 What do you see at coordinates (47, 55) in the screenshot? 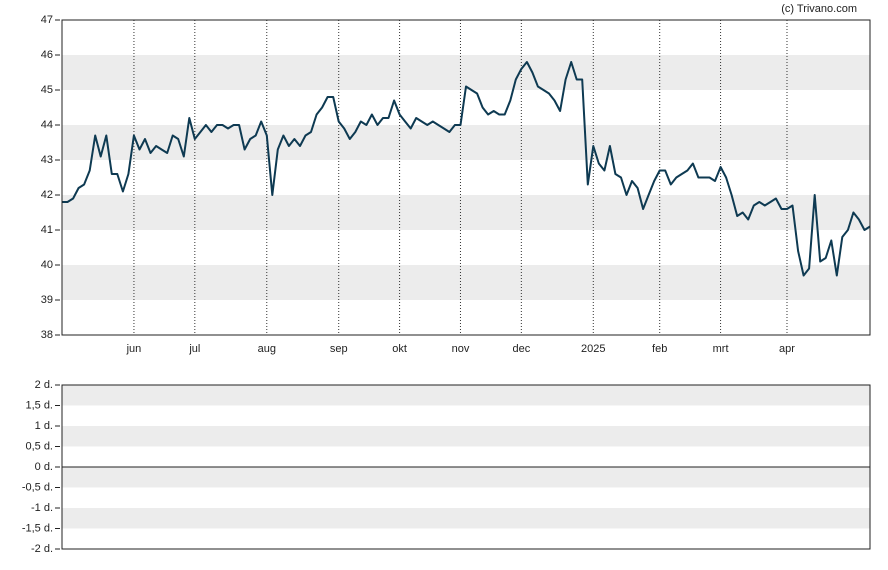
I see `y-tick-label: 46` at bounding box center [47, 55].